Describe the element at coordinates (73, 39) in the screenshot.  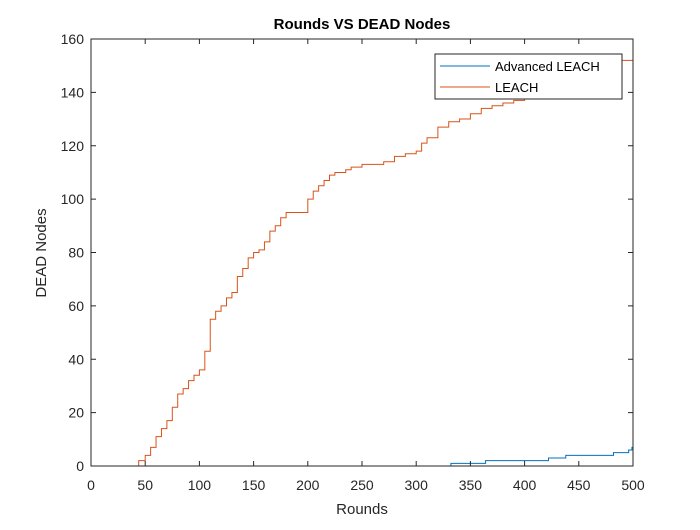
I see `y-tick-label: 160` at that location.